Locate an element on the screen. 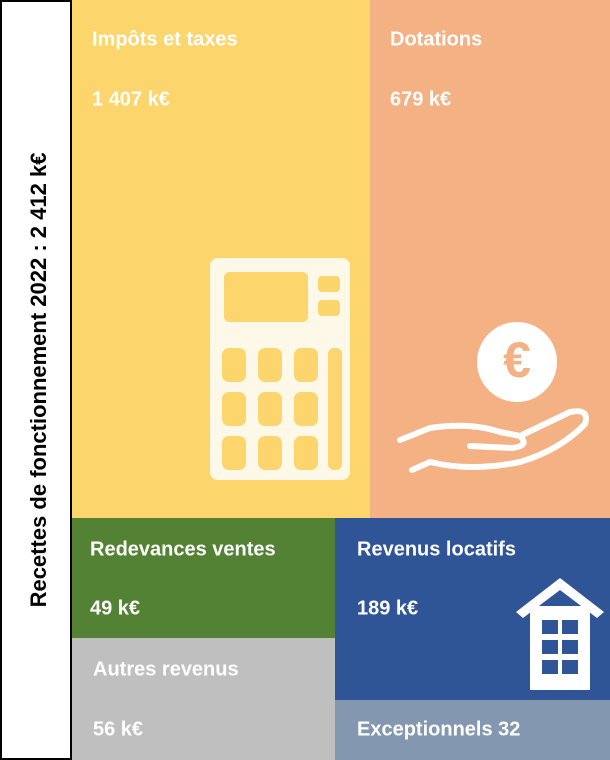  tile-autres is located at coordinates (203, 699).